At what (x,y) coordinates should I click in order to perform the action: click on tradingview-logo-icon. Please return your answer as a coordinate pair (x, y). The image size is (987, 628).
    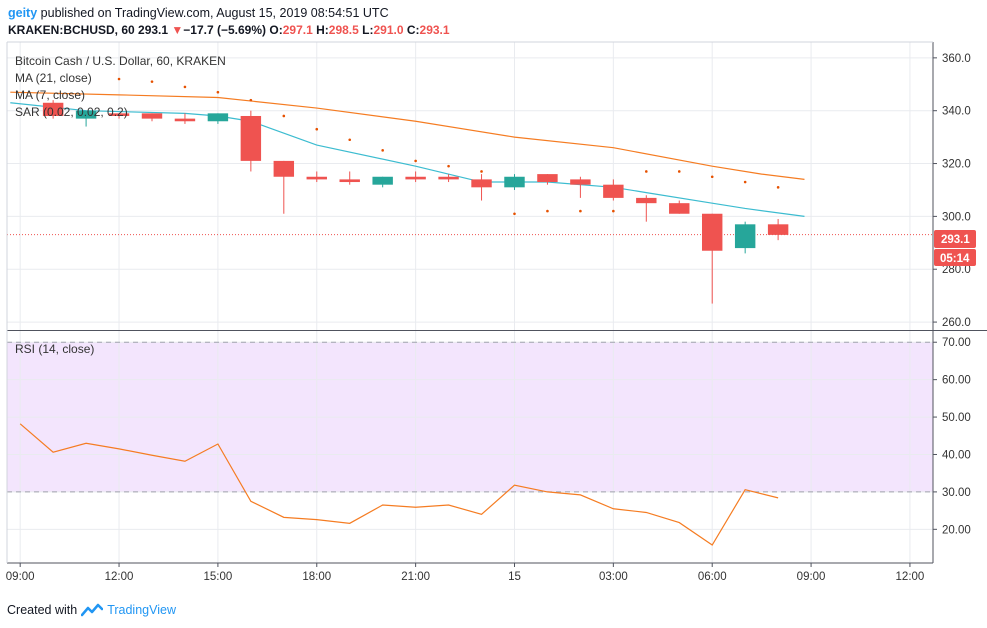
    Looking at the image, I should click on (92, 610).